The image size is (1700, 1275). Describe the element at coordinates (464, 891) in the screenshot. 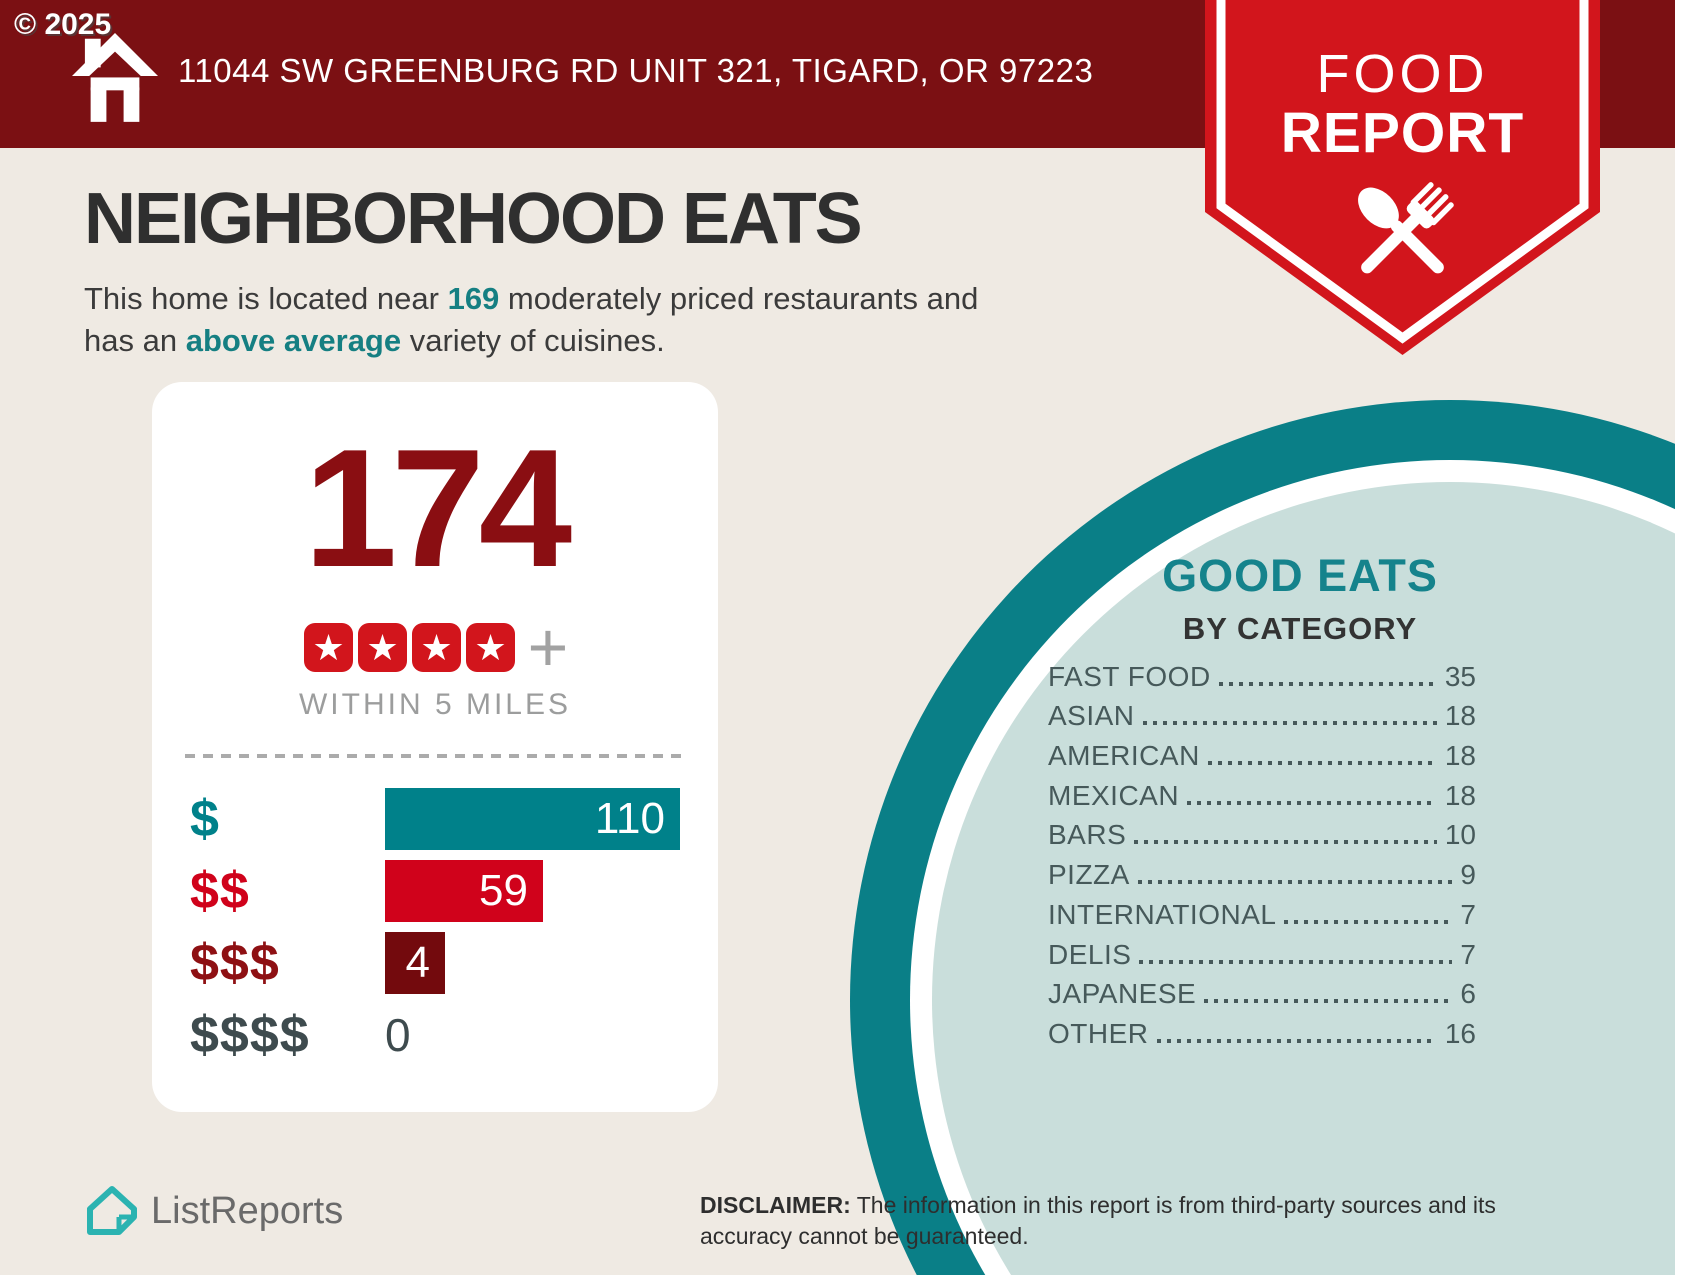

I see `price-level-bar: 59` at that location.